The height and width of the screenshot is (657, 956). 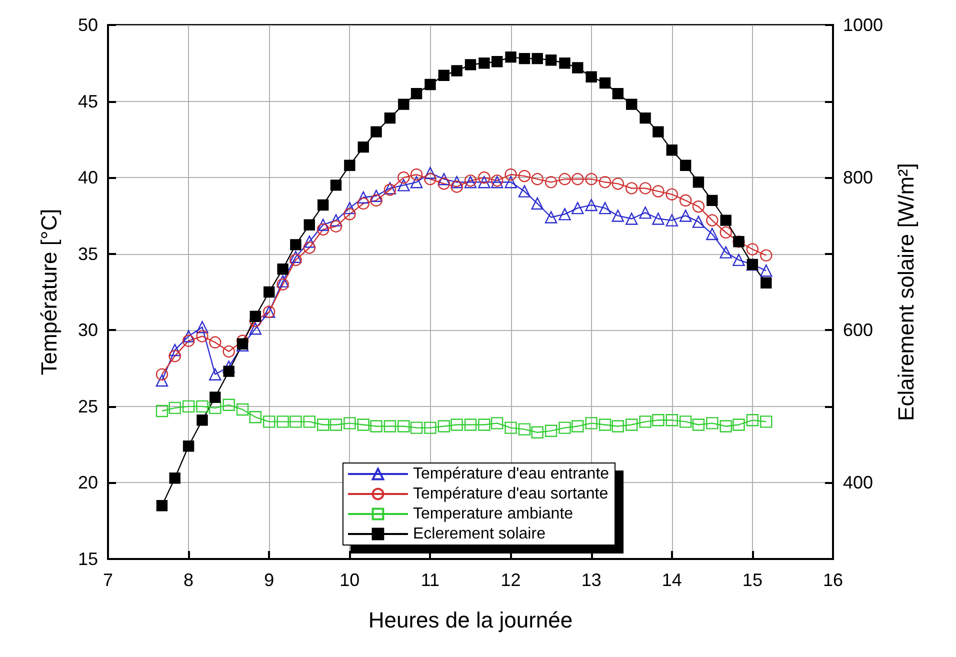 What do you see at coordinates (510, 494) in the screenshot?
I see `legend-label: Température d'eau sortante` at bounding box center [510, 494].